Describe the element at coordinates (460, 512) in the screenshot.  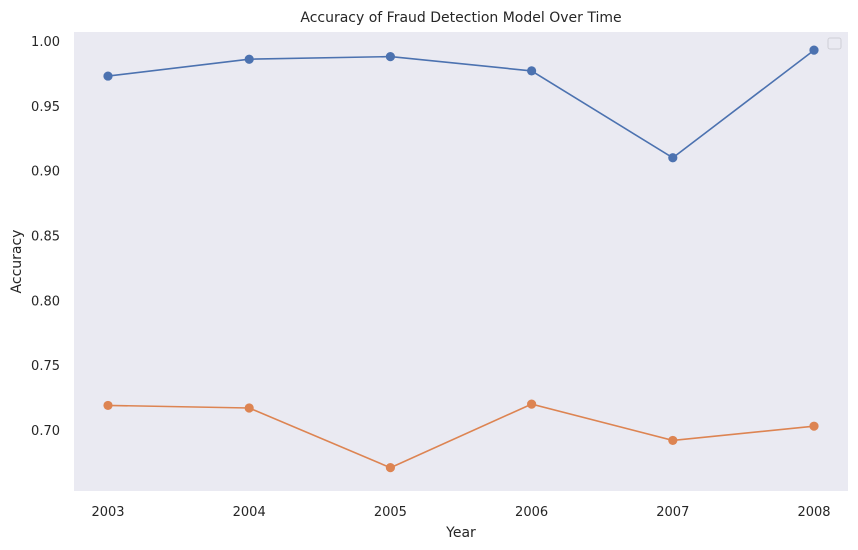
I see `x-axis-ticks: 2003 2004 2005 2006 2007 2008` at that location.